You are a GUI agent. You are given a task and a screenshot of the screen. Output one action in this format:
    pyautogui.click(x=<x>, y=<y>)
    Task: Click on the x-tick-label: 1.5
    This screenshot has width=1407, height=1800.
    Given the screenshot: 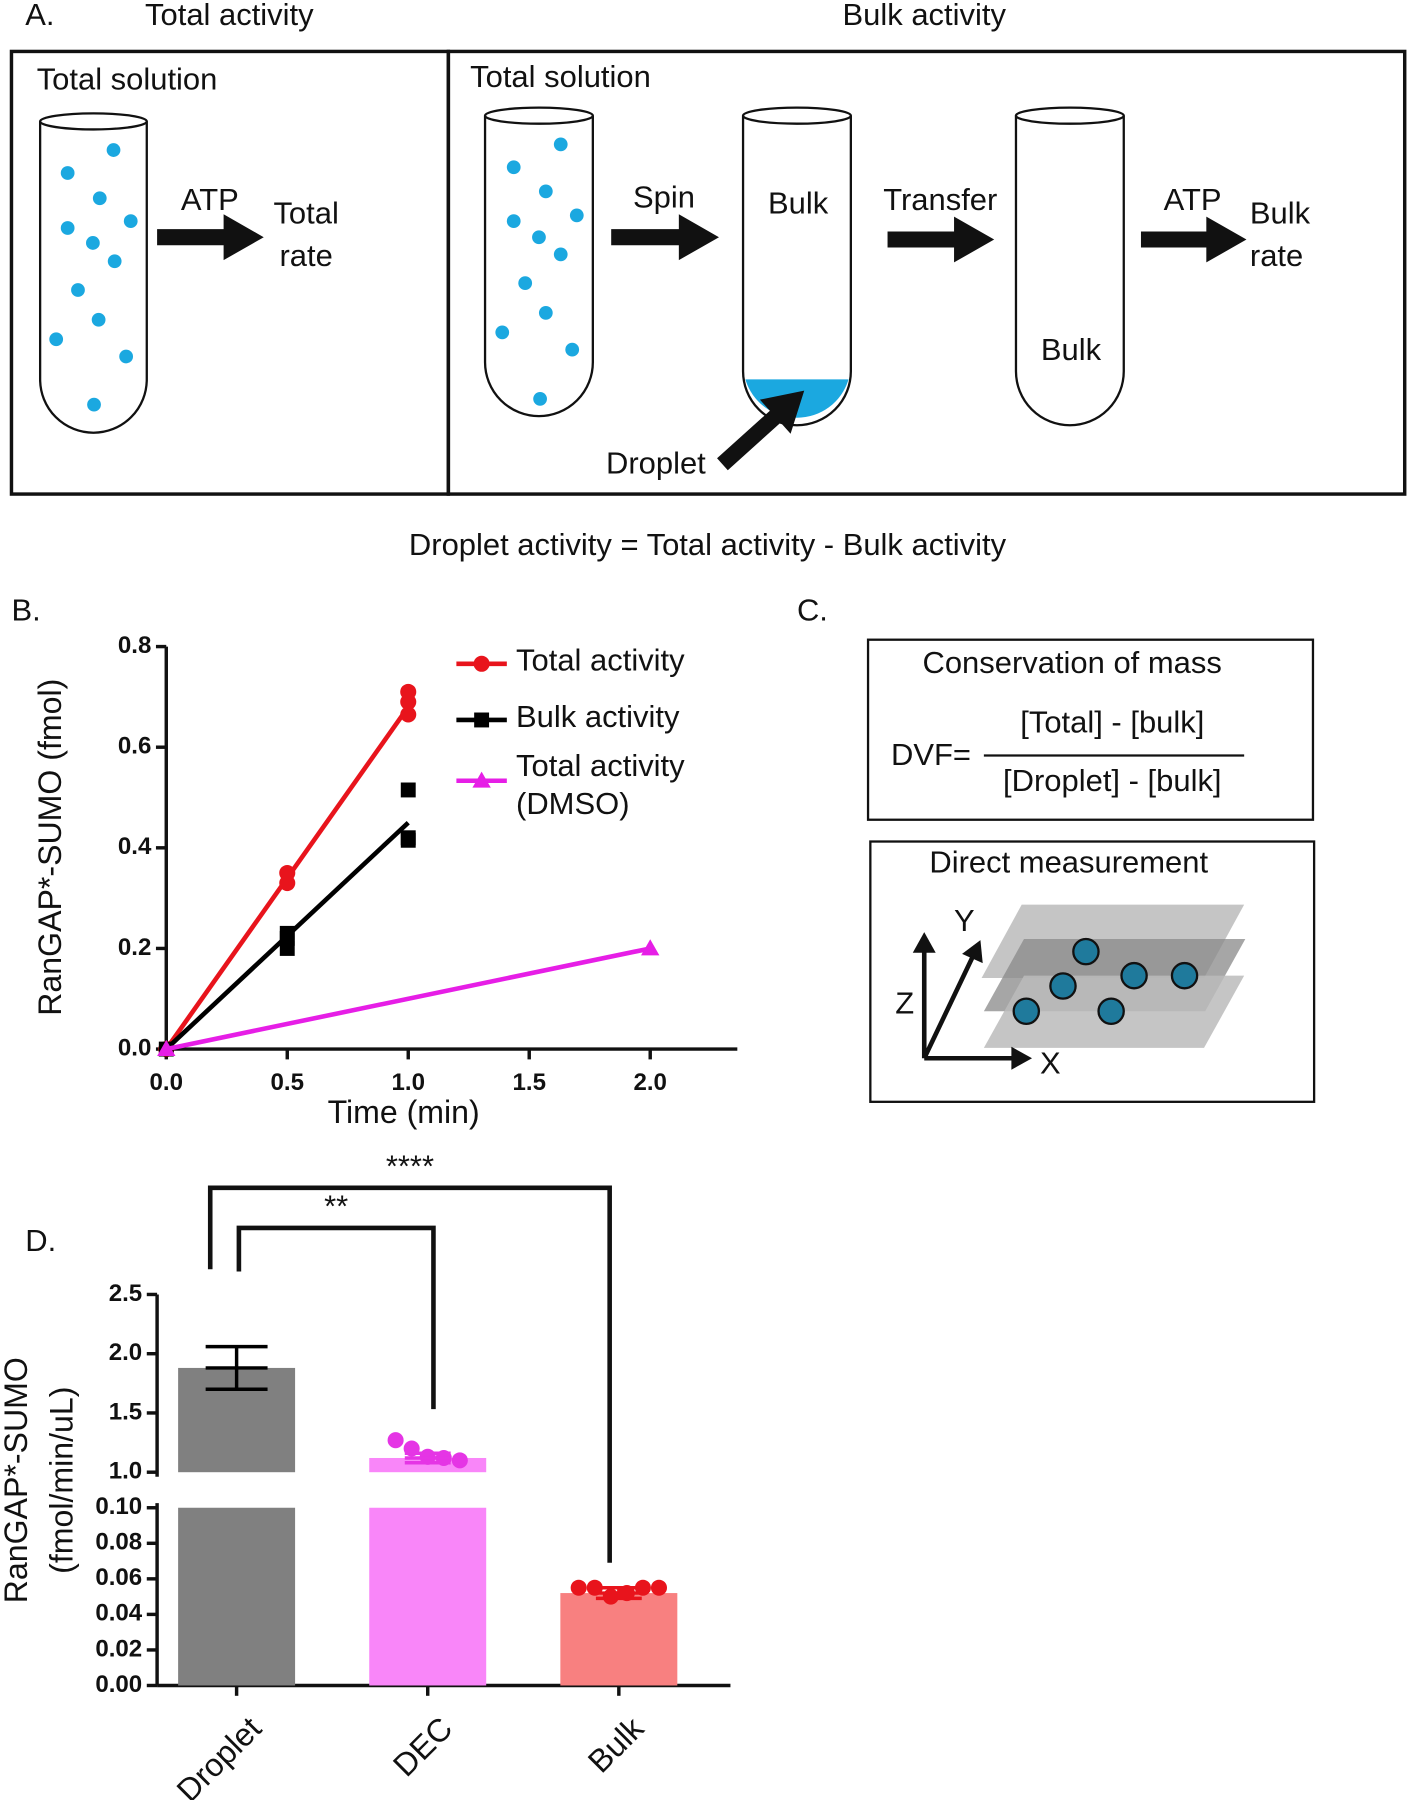 What is the action you would take?
    pyautogui.click(x=528, y=1082)
    